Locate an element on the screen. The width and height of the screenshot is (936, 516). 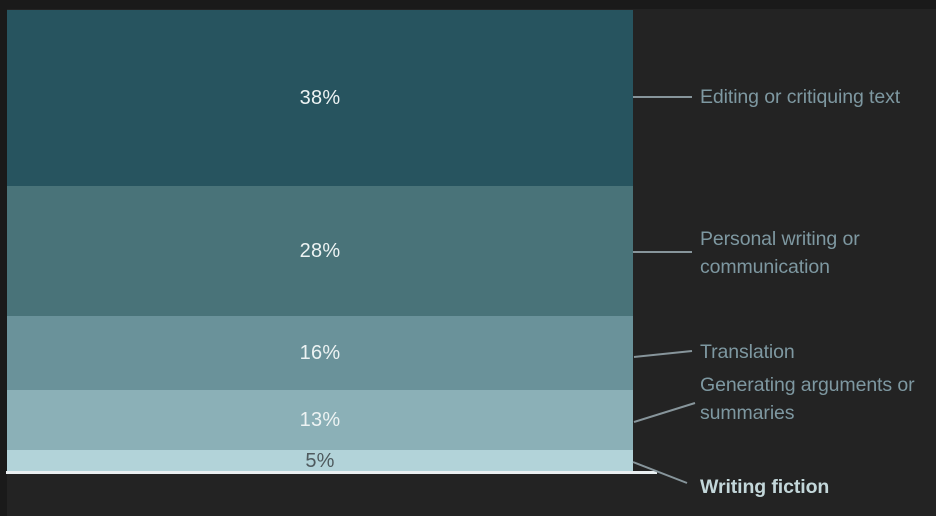
bar-segment-4: 13% is located at coordinates (320, 419).